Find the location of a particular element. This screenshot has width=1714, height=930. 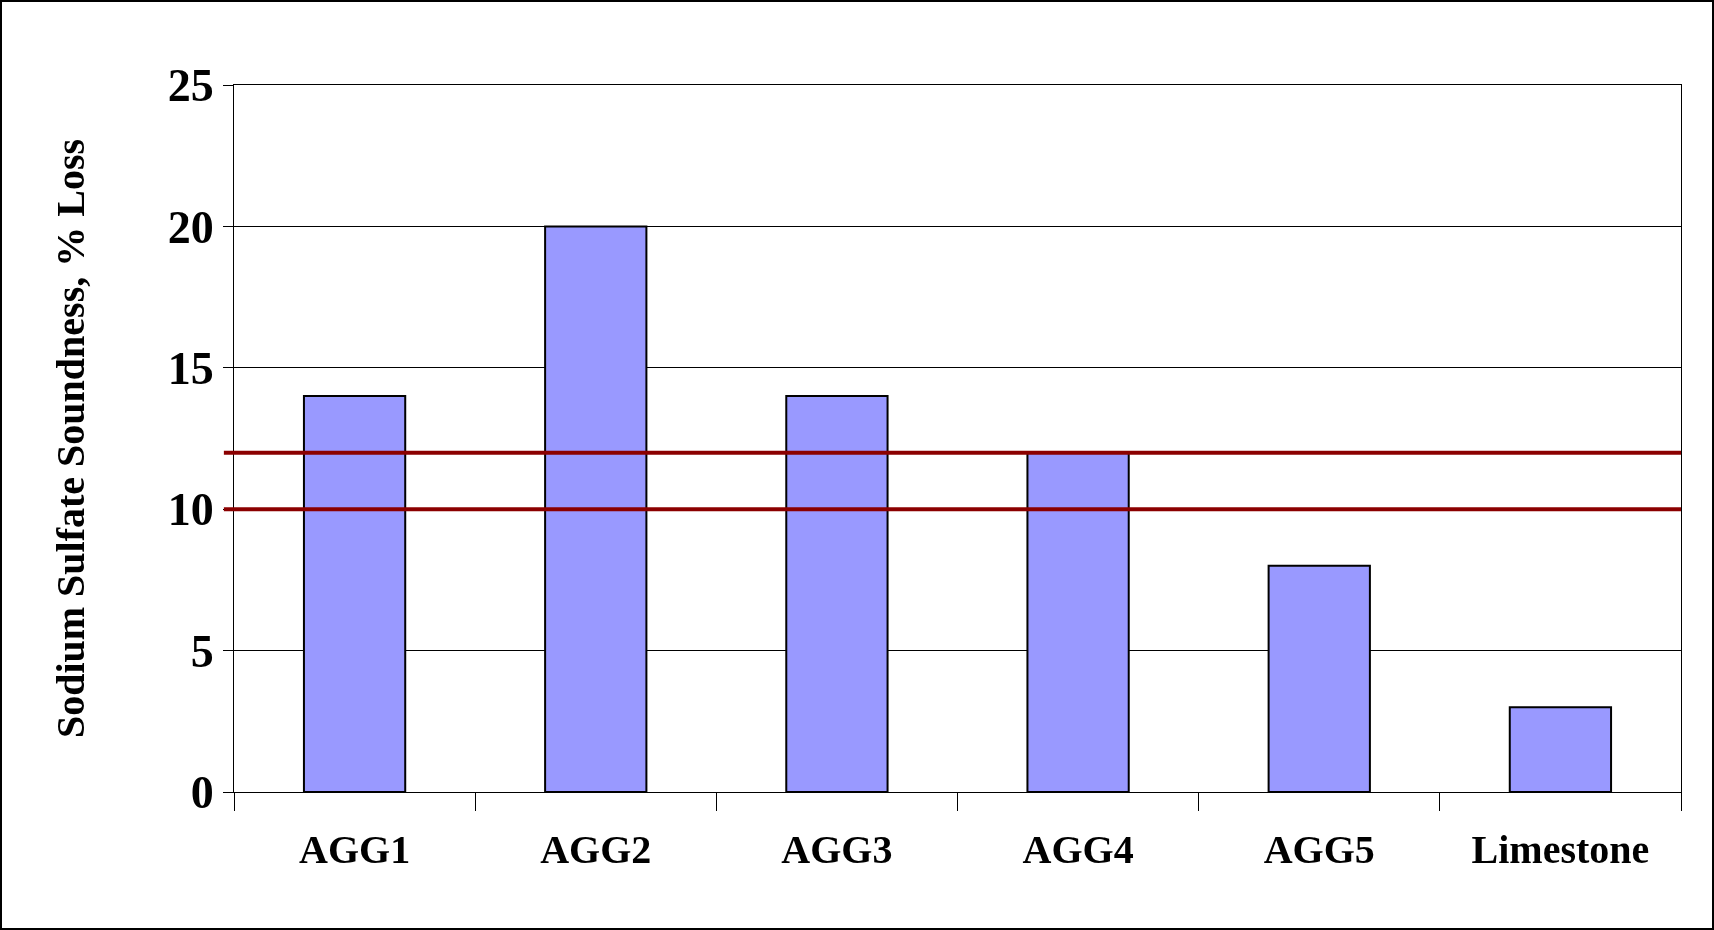

x-tick-label: Limestone is located at coordinates (1560, 849).